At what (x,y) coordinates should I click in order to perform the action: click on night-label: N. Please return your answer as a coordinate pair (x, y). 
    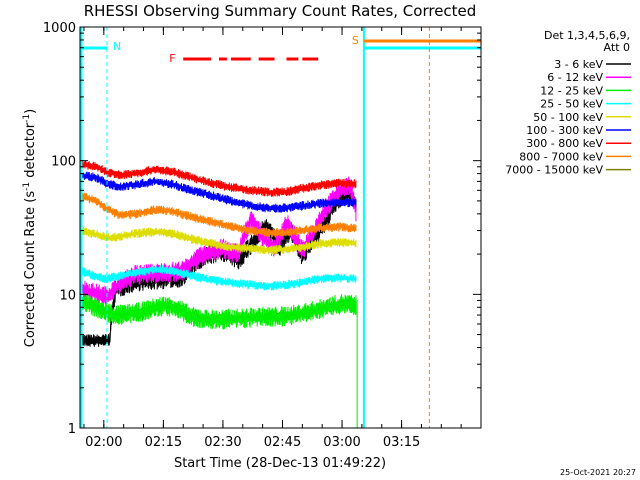
    Looking at the image, I should click on (117, 46).